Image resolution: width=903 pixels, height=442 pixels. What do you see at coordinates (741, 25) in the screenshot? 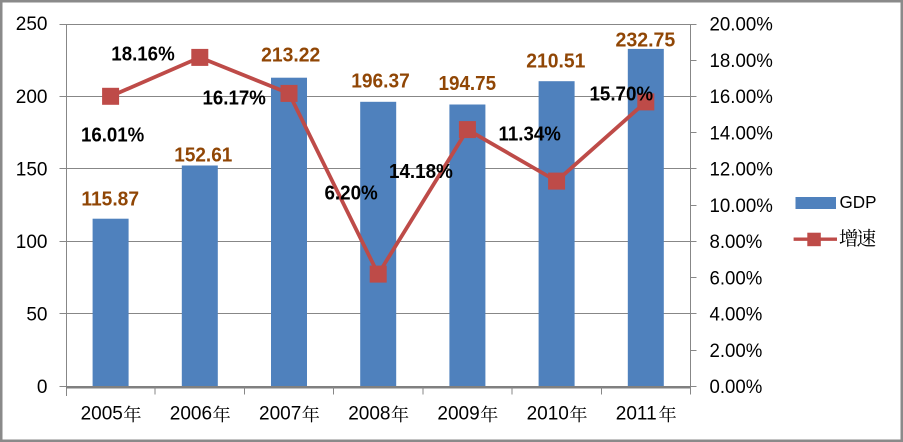
I see `svg-text: 20.00%` at bounding box center [741, 25].